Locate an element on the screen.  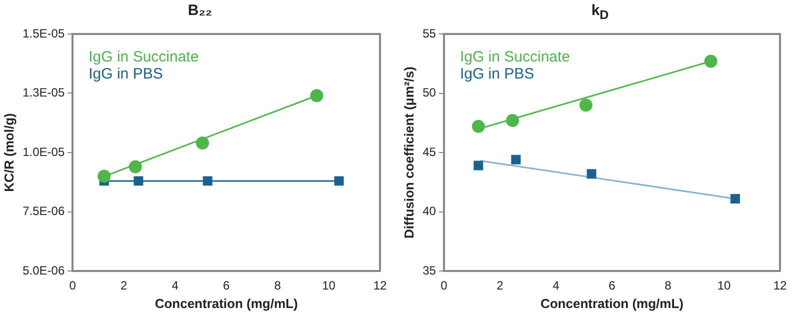
y-axis-title: KC/R (mol/g) is located at coordinates (8, 152).